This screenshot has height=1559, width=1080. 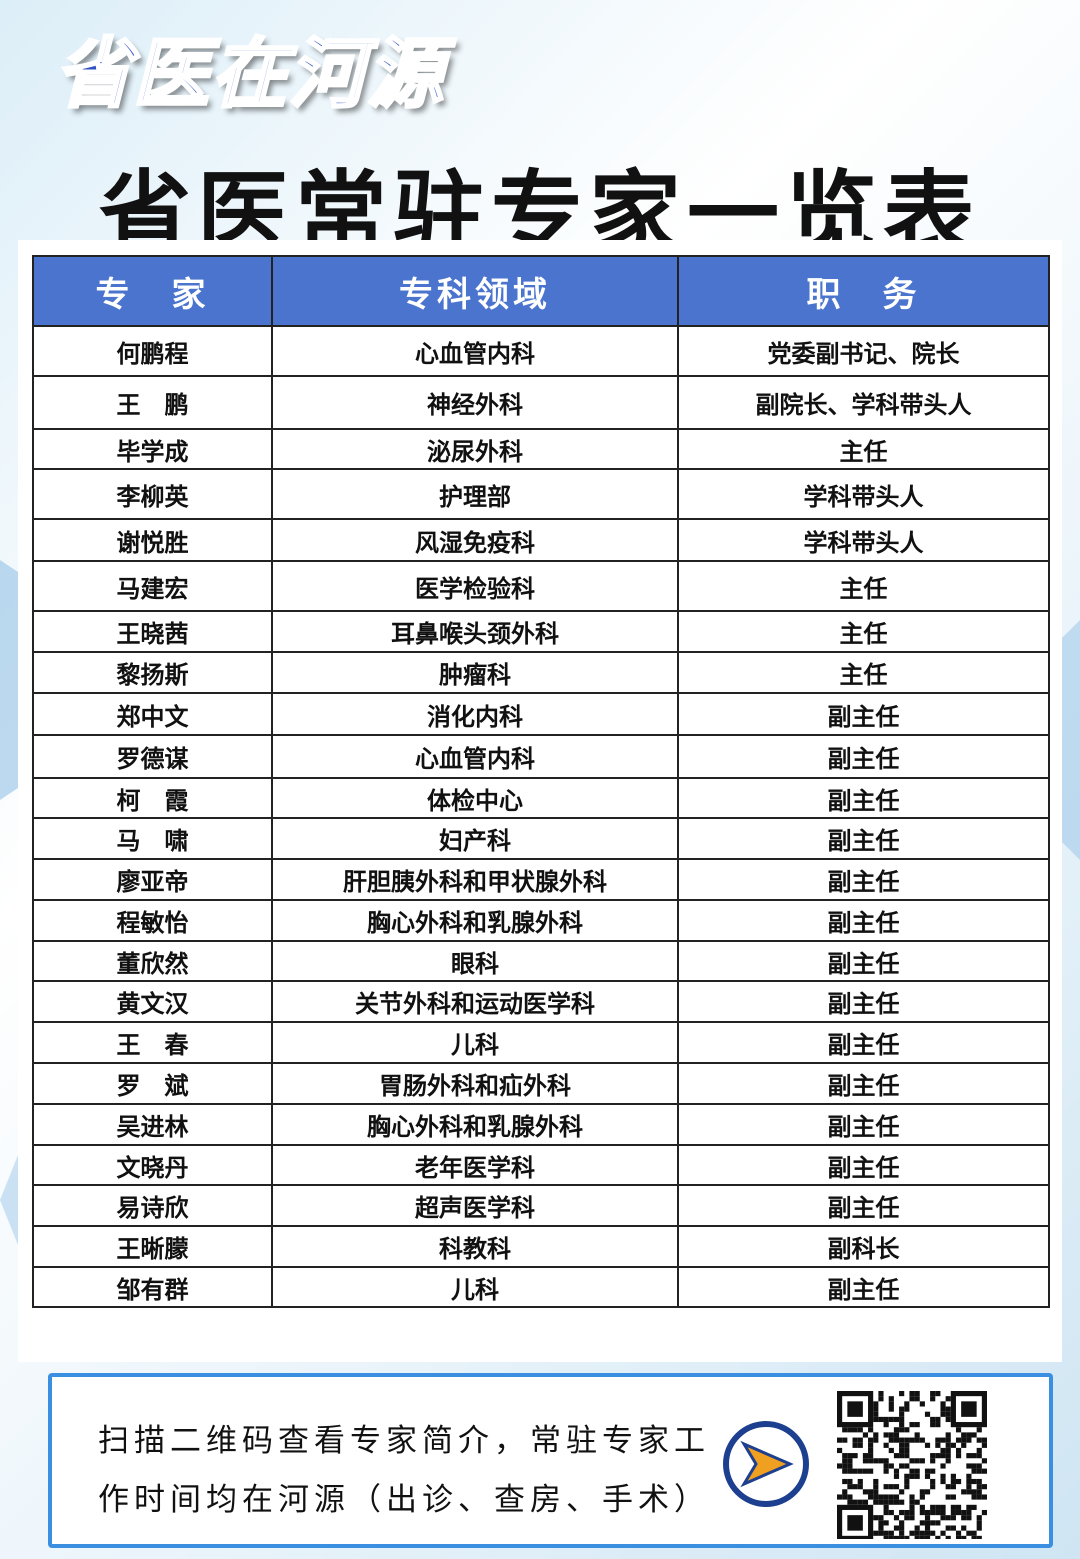 I want to click on column-header: 专 家, so click(x=152, y=291).